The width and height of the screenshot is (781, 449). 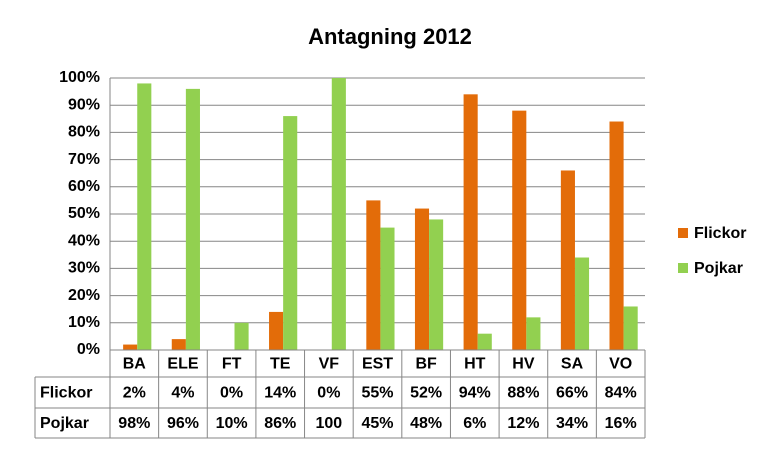 What do you see at coordinates (390, 36) in the screenshot?
I see `chart-title: Antagning 2012` at bounding box center [390, 36].